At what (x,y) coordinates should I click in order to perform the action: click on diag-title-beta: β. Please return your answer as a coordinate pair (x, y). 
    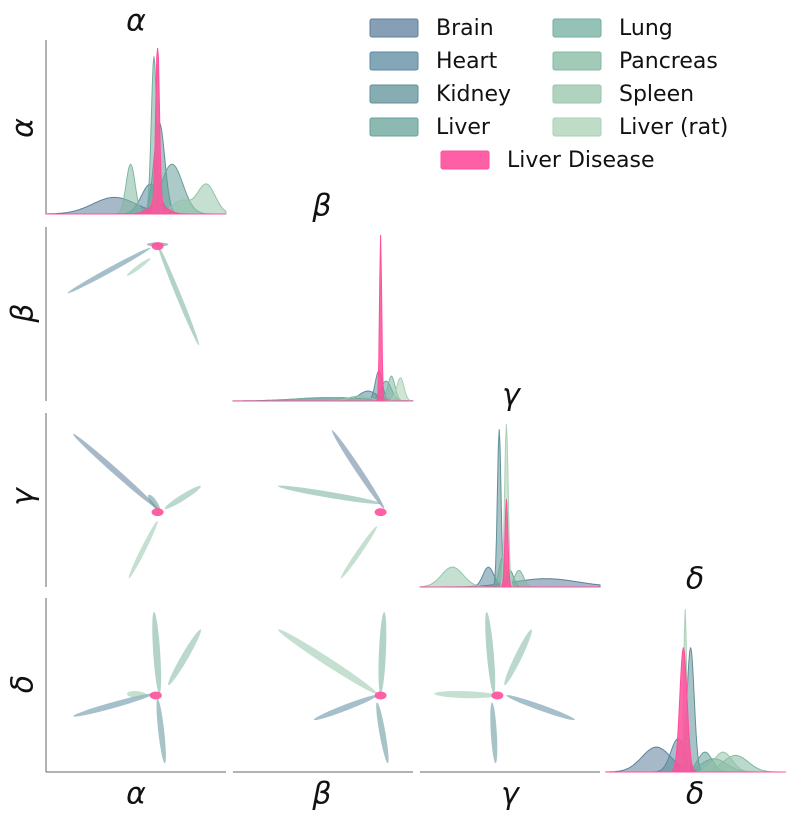
    Looking at the image, I should click on (321, 206).